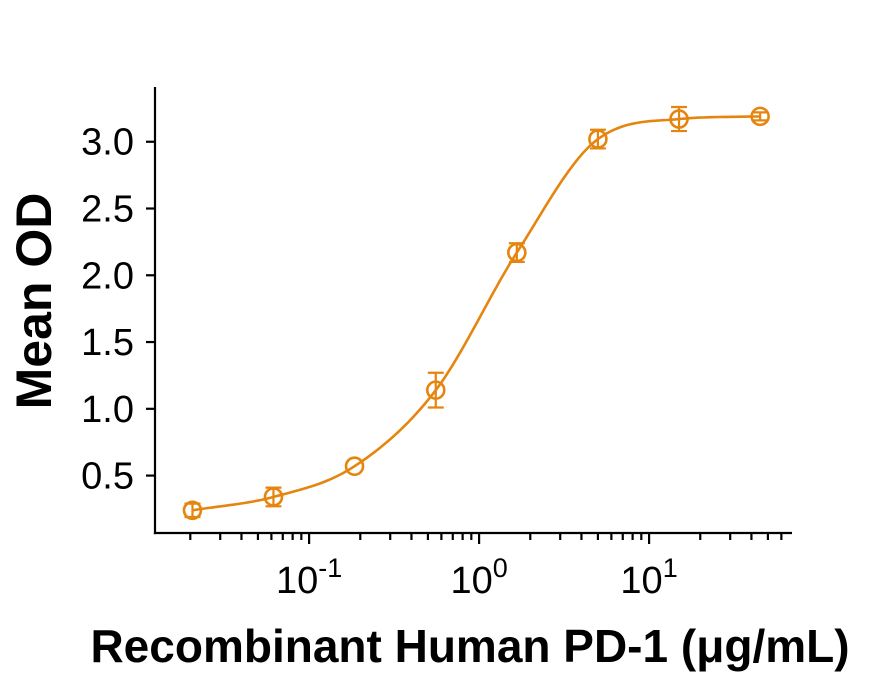 This screenshot has width=888, height=684. What do you see at coordinates (107, 343) in the screenshot?
I see `y-tick-label: 1.5` at bounding box center [107, 343].